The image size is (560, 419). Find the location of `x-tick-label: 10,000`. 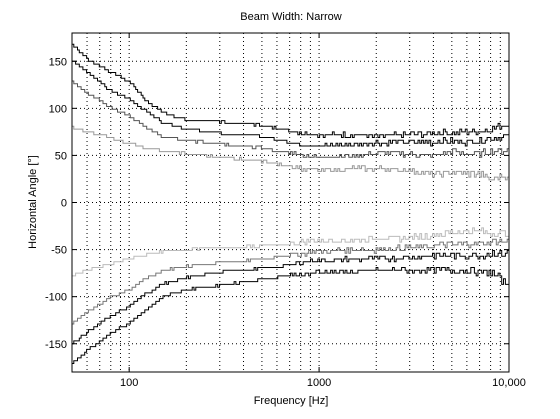

x-tick-label: 10,000 is located at coordinates (509, 383).